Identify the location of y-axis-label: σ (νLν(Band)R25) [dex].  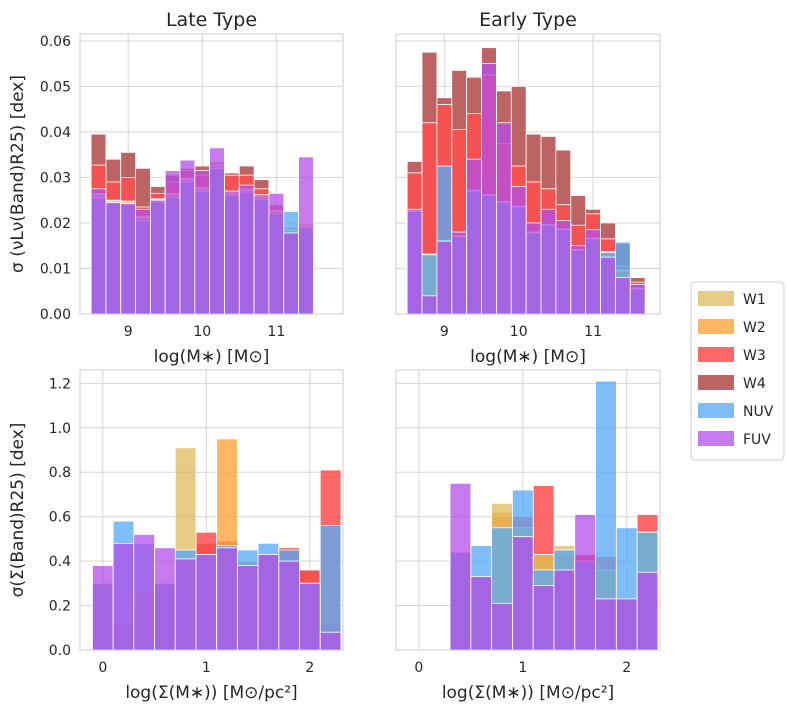
(18, 174).